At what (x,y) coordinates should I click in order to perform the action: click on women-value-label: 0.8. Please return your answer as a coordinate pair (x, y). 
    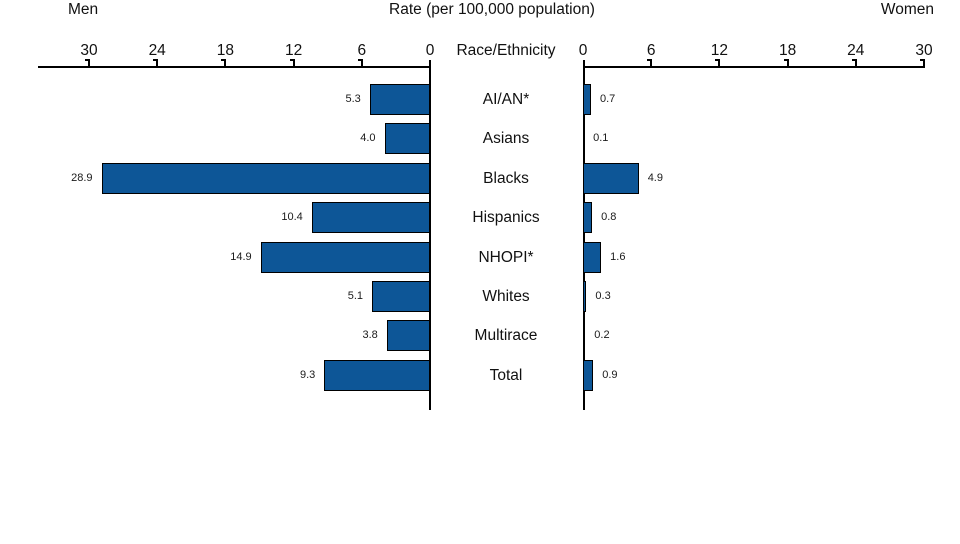
    Looking at the image, I should click on (609, 217).